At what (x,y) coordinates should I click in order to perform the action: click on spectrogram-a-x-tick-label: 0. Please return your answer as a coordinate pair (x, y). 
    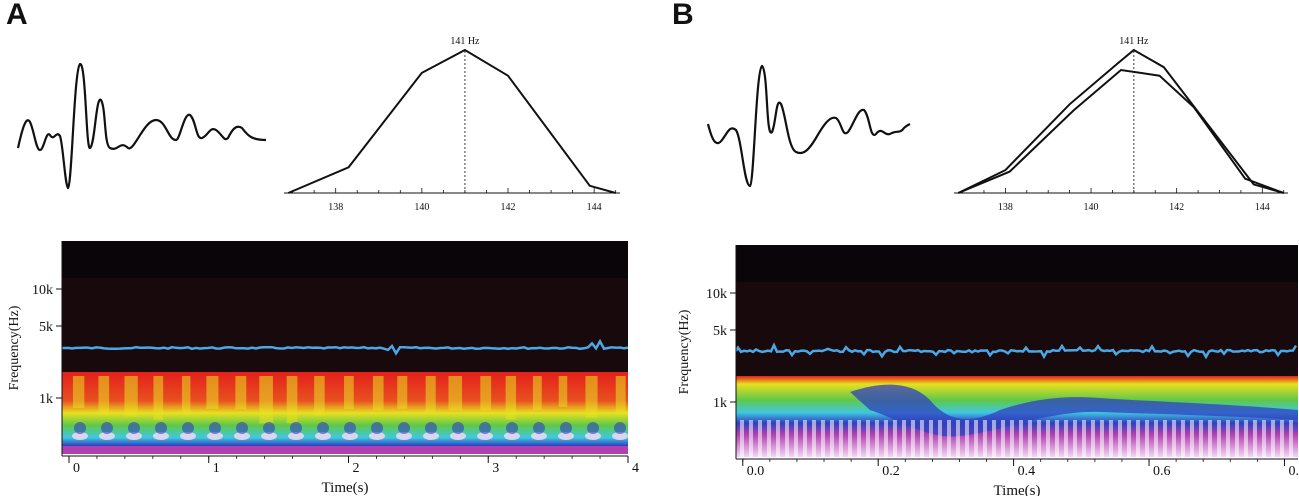
    Looking at the image, I should click on (76, 468).